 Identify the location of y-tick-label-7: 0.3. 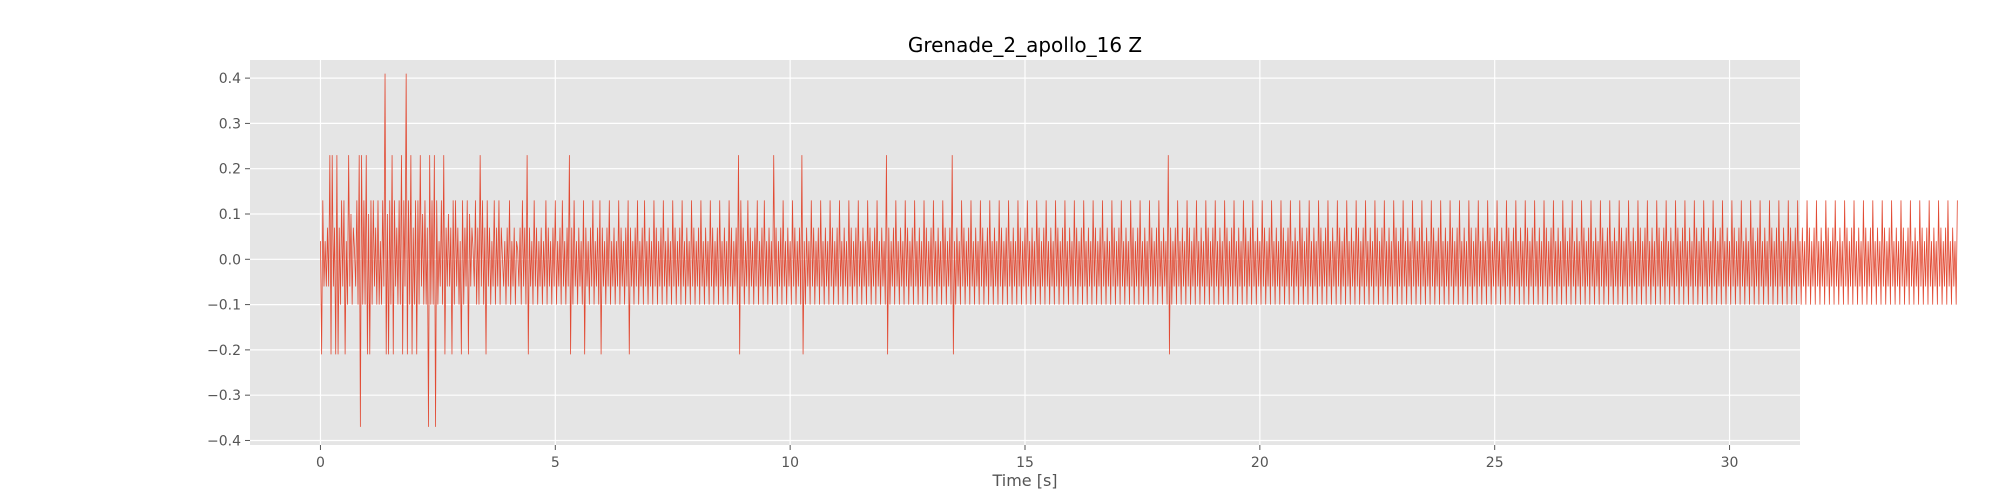
(230, 124).